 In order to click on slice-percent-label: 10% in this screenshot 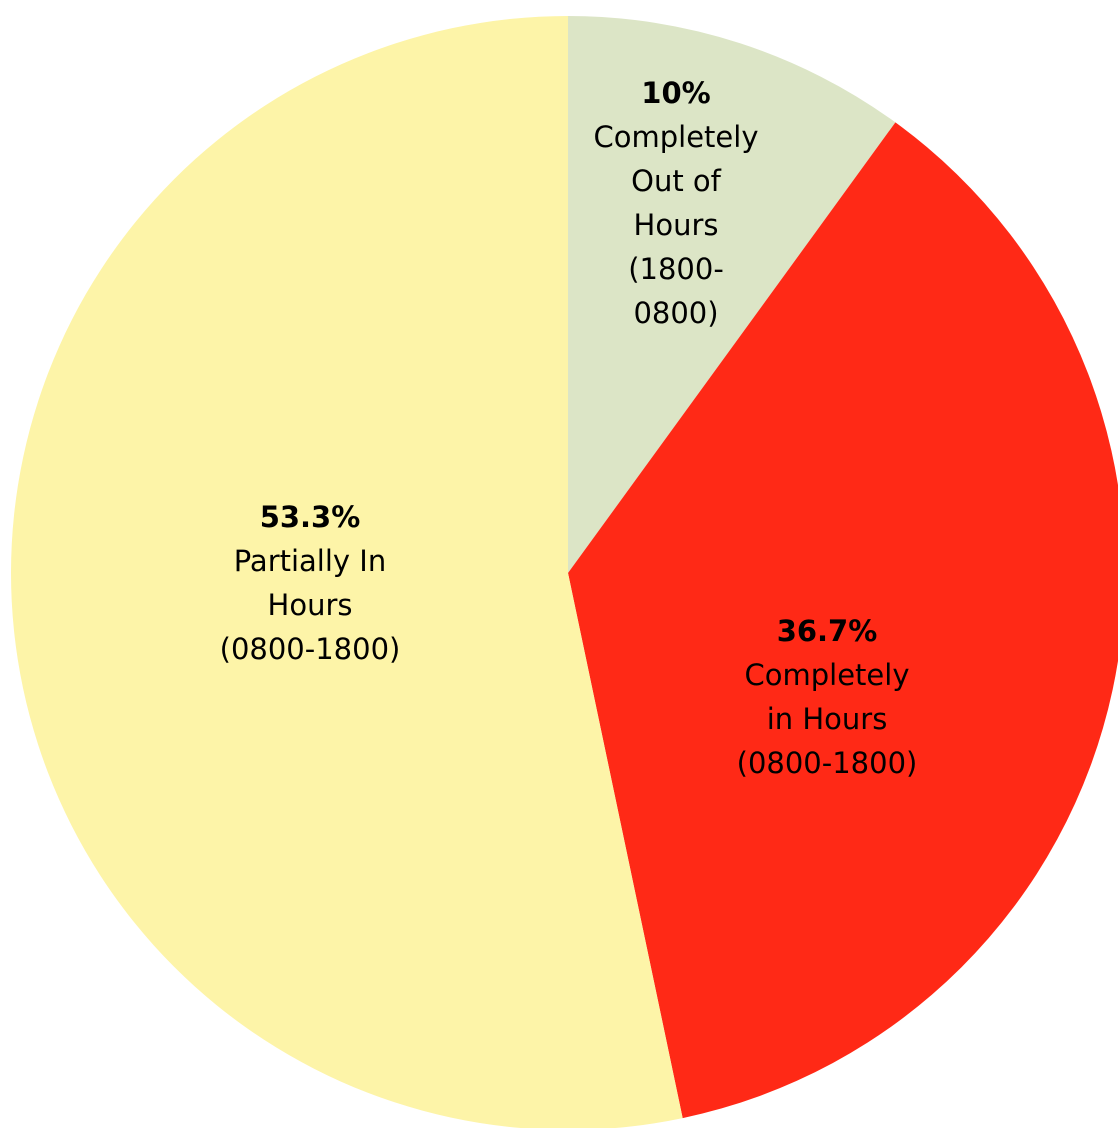, I will do `click(675, 93)`.